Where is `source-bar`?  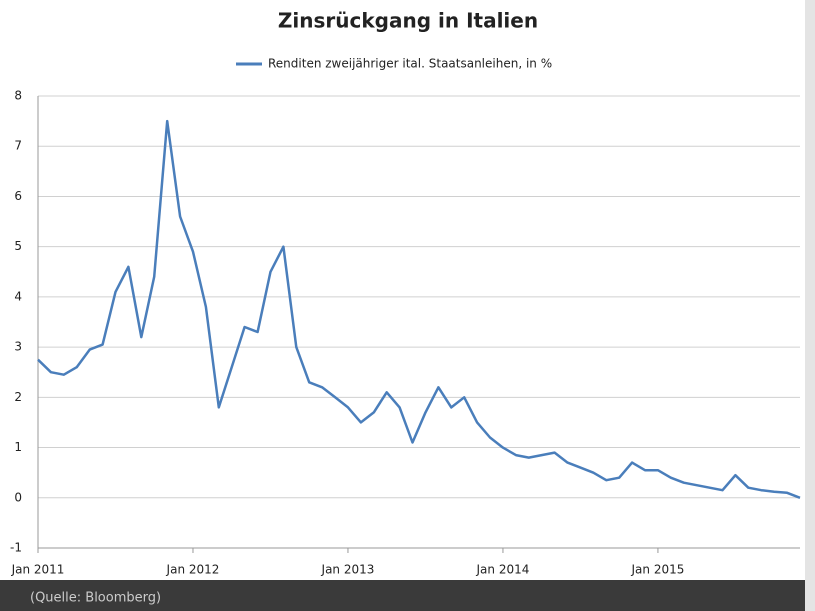 source-bar is located at coordinates (402, 595).